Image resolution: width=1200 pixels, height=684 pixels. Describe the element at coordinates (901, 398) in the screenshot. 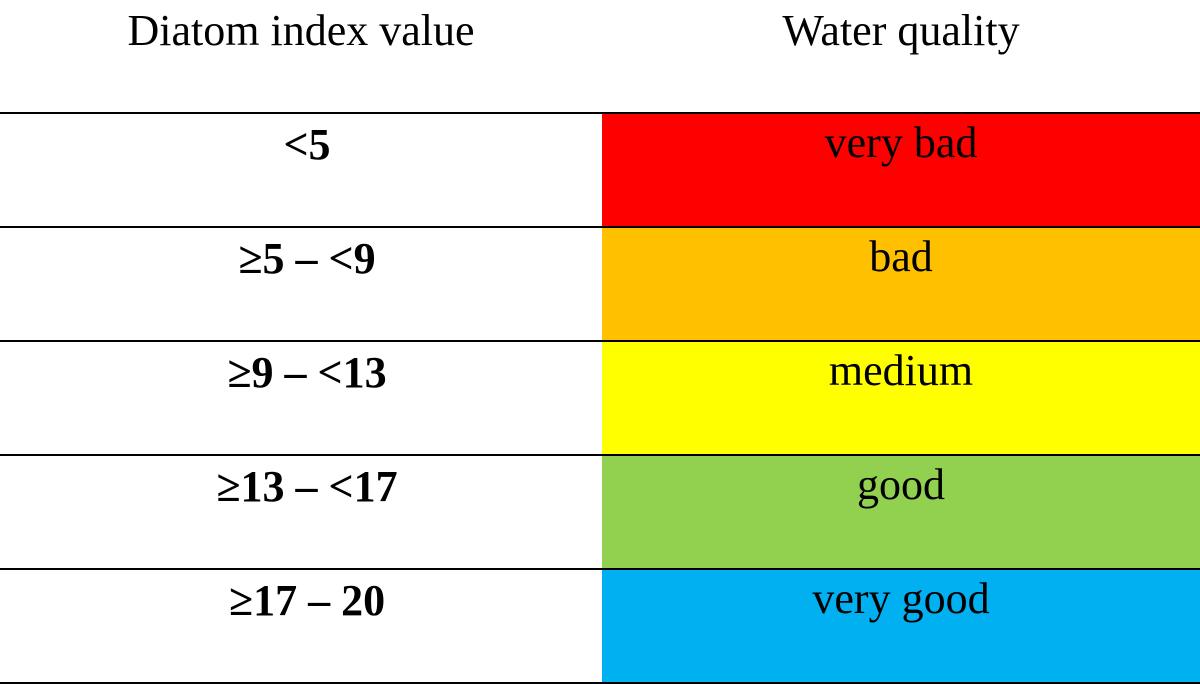

I see `quality-cell-medium: medium` at that location.